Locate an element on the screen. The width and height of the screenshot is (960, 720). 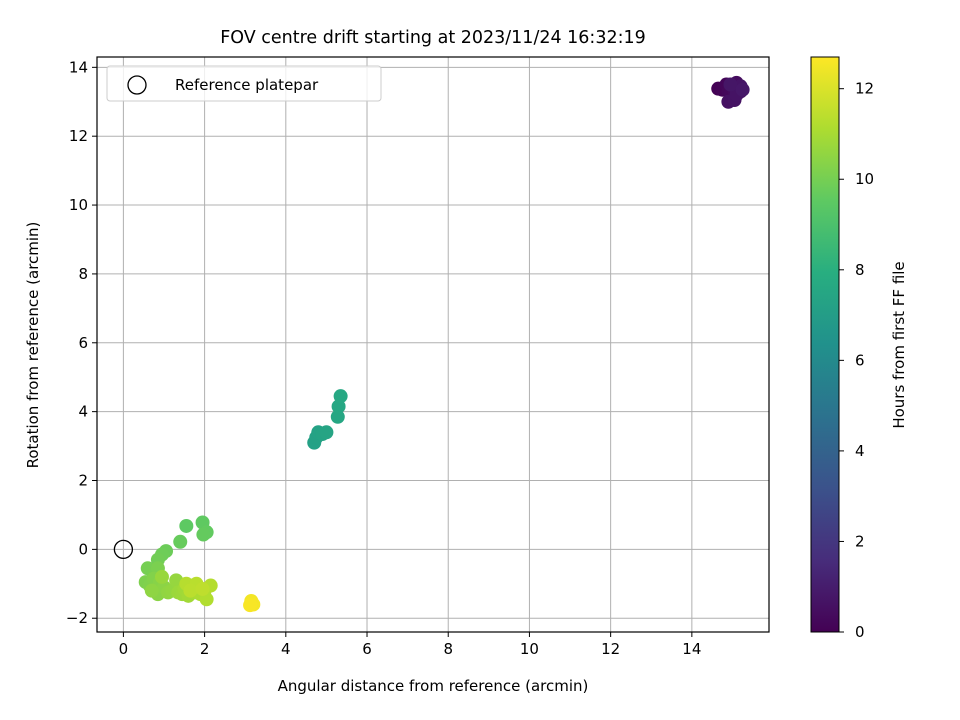
y-tick-label: 6 is located at coordinates (83, 343).